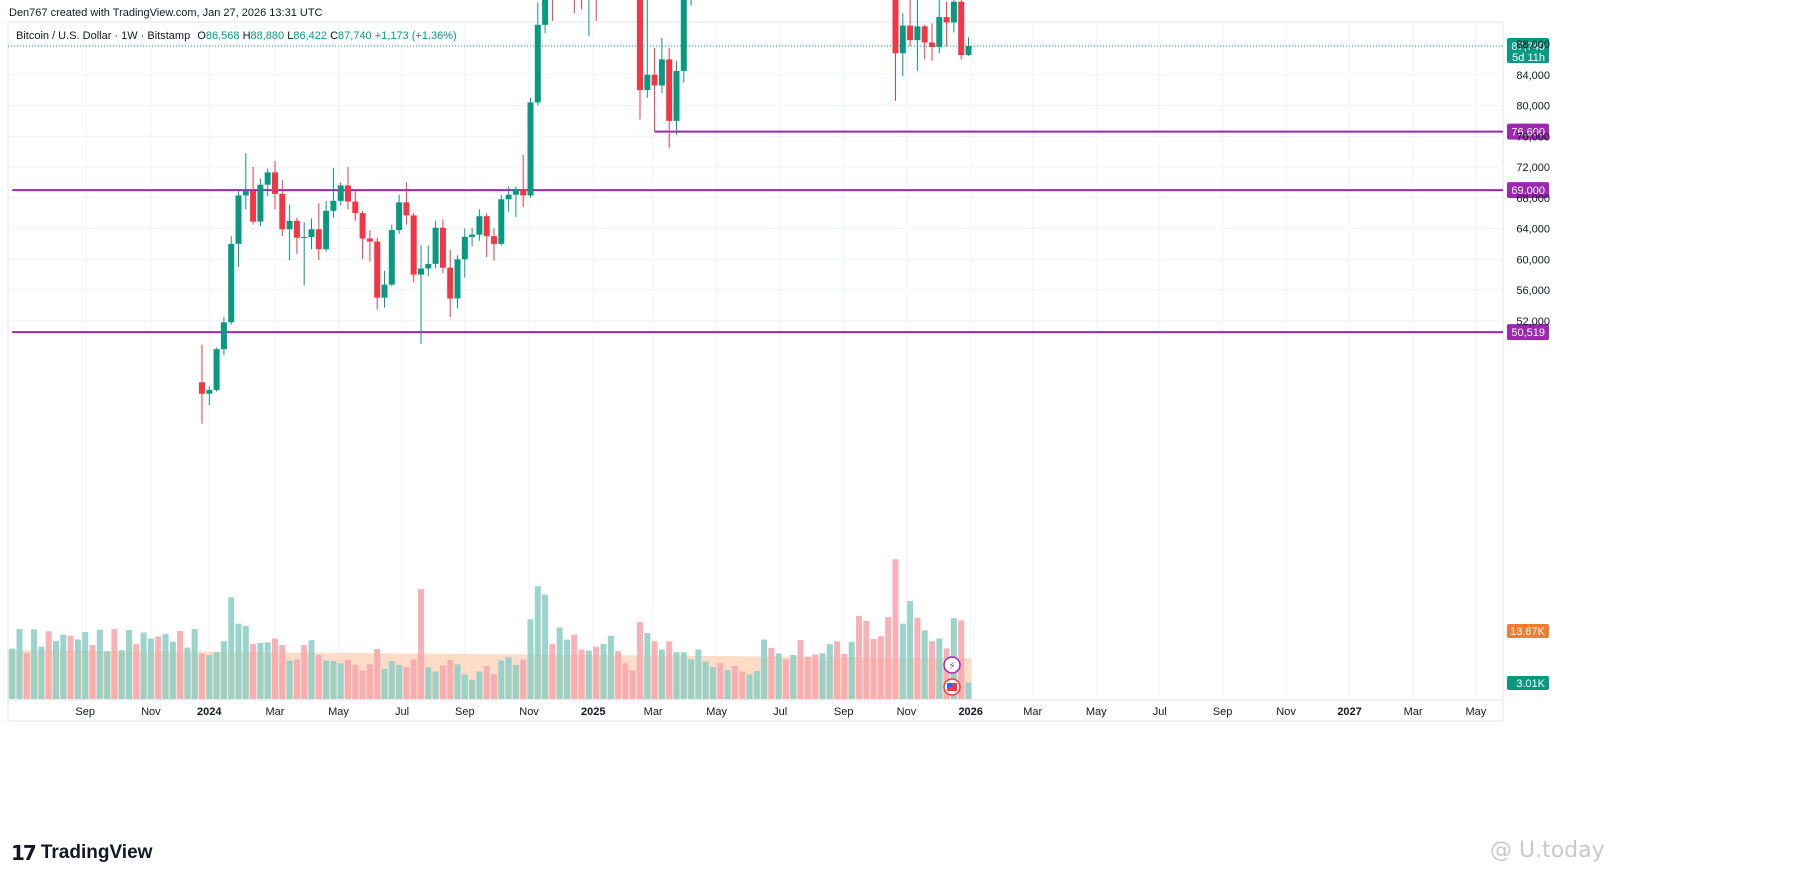  What do you see at coordinates (310, 36) in the screenshot?
I see `low-value: 86,422` at bounding box center [310, 36].